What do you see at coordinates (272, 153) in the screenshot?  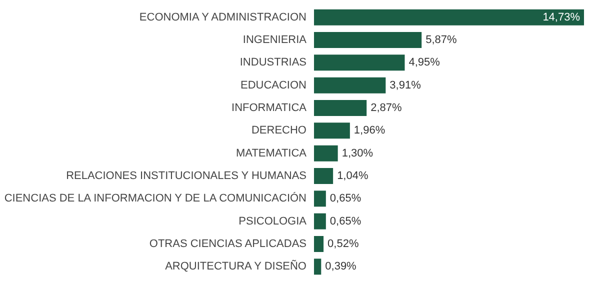 I see `y-tick-label: MATEMATICA` at bounding box center [272, 153].